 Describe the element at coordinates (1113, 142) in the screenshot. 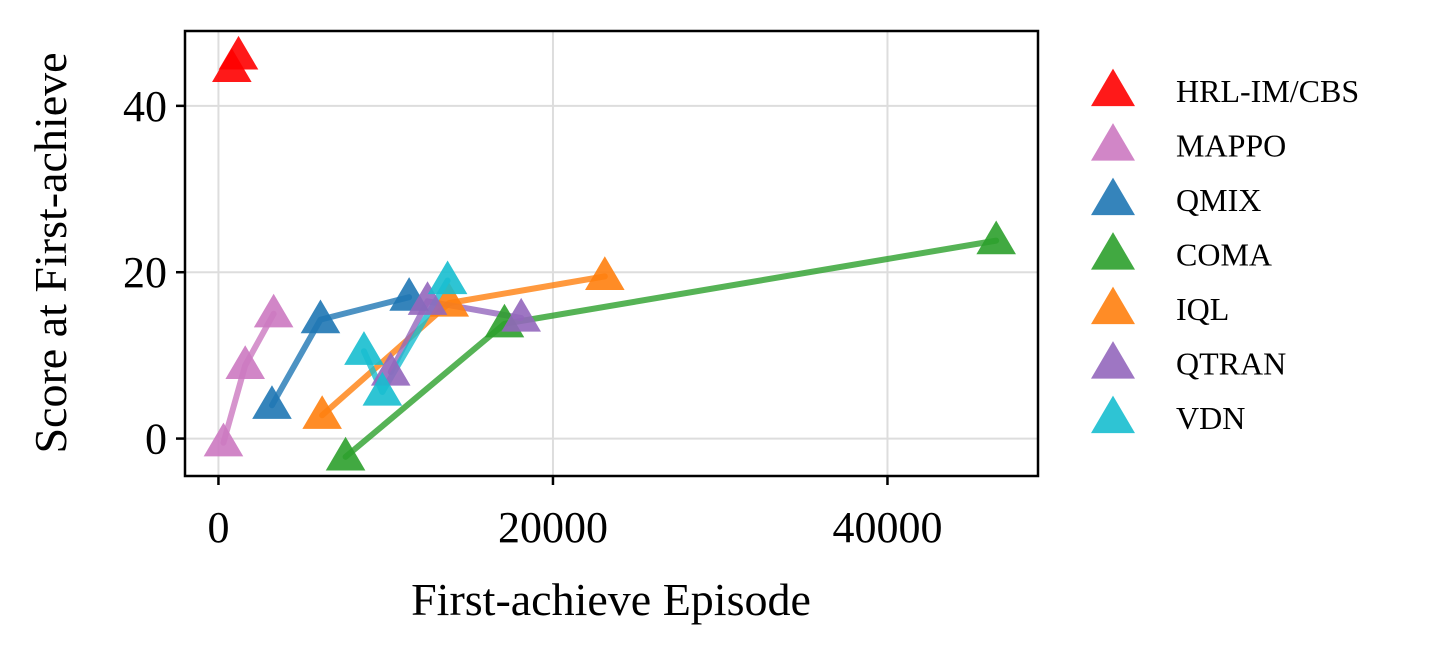

I see `legend-marker-mappo` at that location.